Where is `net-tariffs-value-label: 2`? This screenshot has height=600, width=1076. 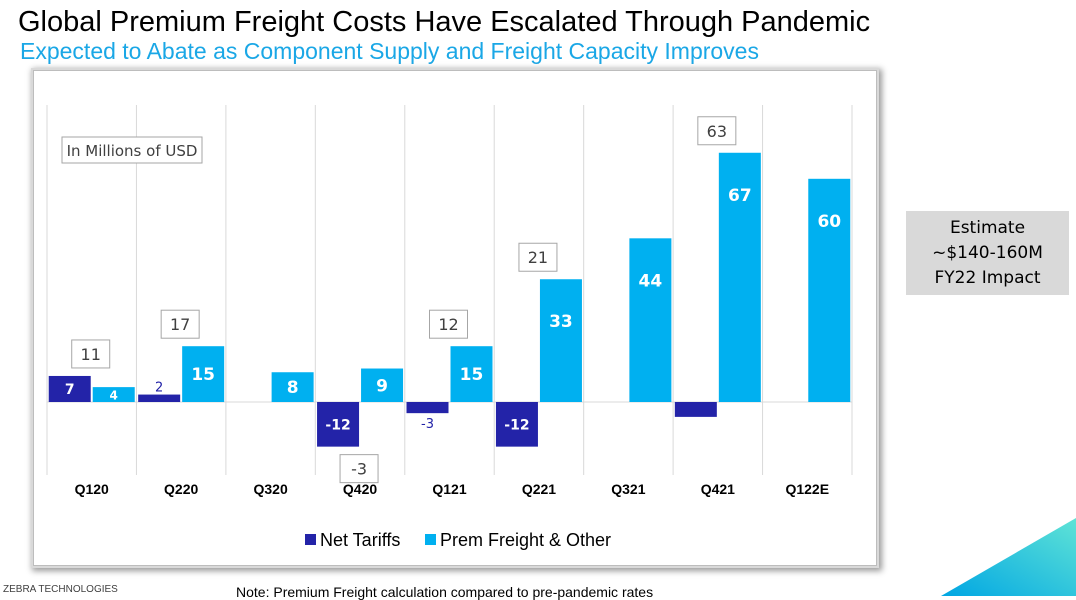 net-tariffs-value-label: 2 is located at coordinates (159, 388).